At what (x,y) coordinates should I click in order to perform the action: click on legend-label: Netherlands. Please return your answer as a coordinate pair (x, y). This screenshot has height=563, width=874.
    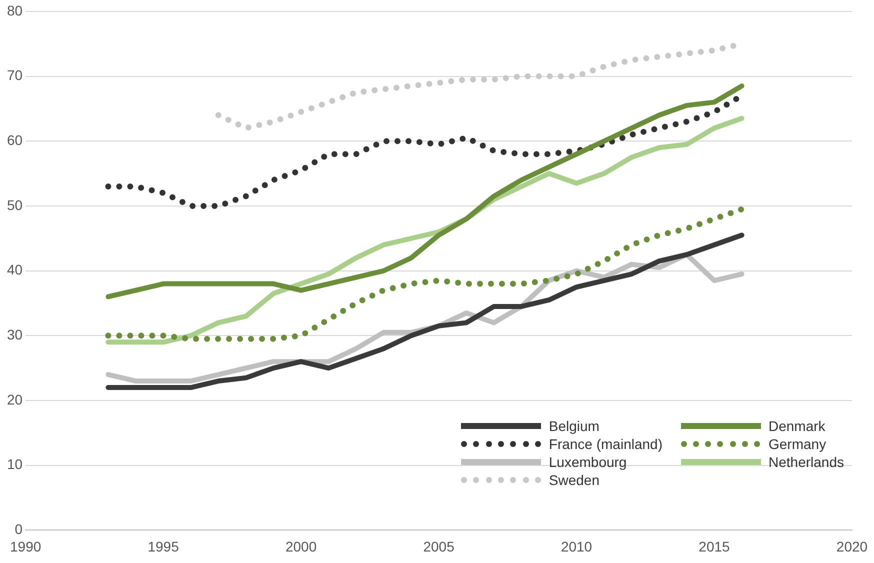
    Looking at the image, I should click on (806, 462).